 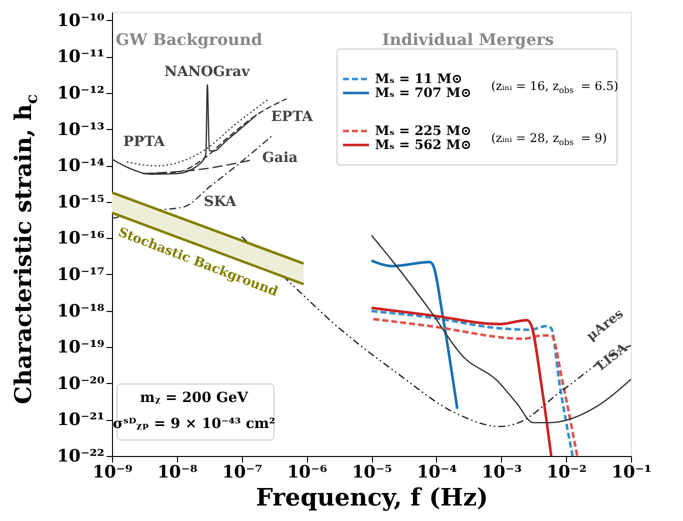 What do you see at coordinates (292, 117) in the screenshot?
I see `series-label: EPTA` at bounding box center [292, 117].